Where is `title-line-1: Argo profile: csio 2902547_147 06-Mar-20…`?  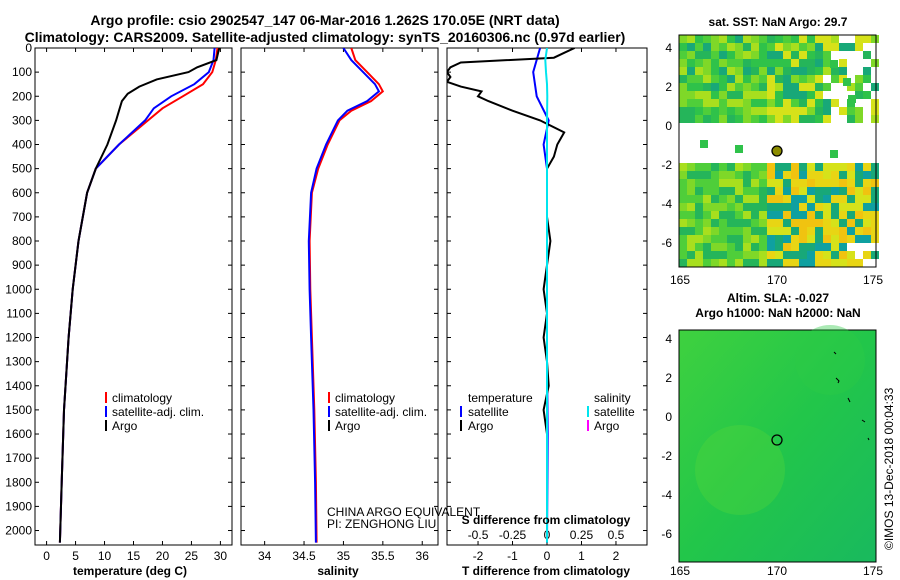
title-line-1: Argo profile: csio 2902547_147 06-Mar-20… is located at coordinates (325, 20).